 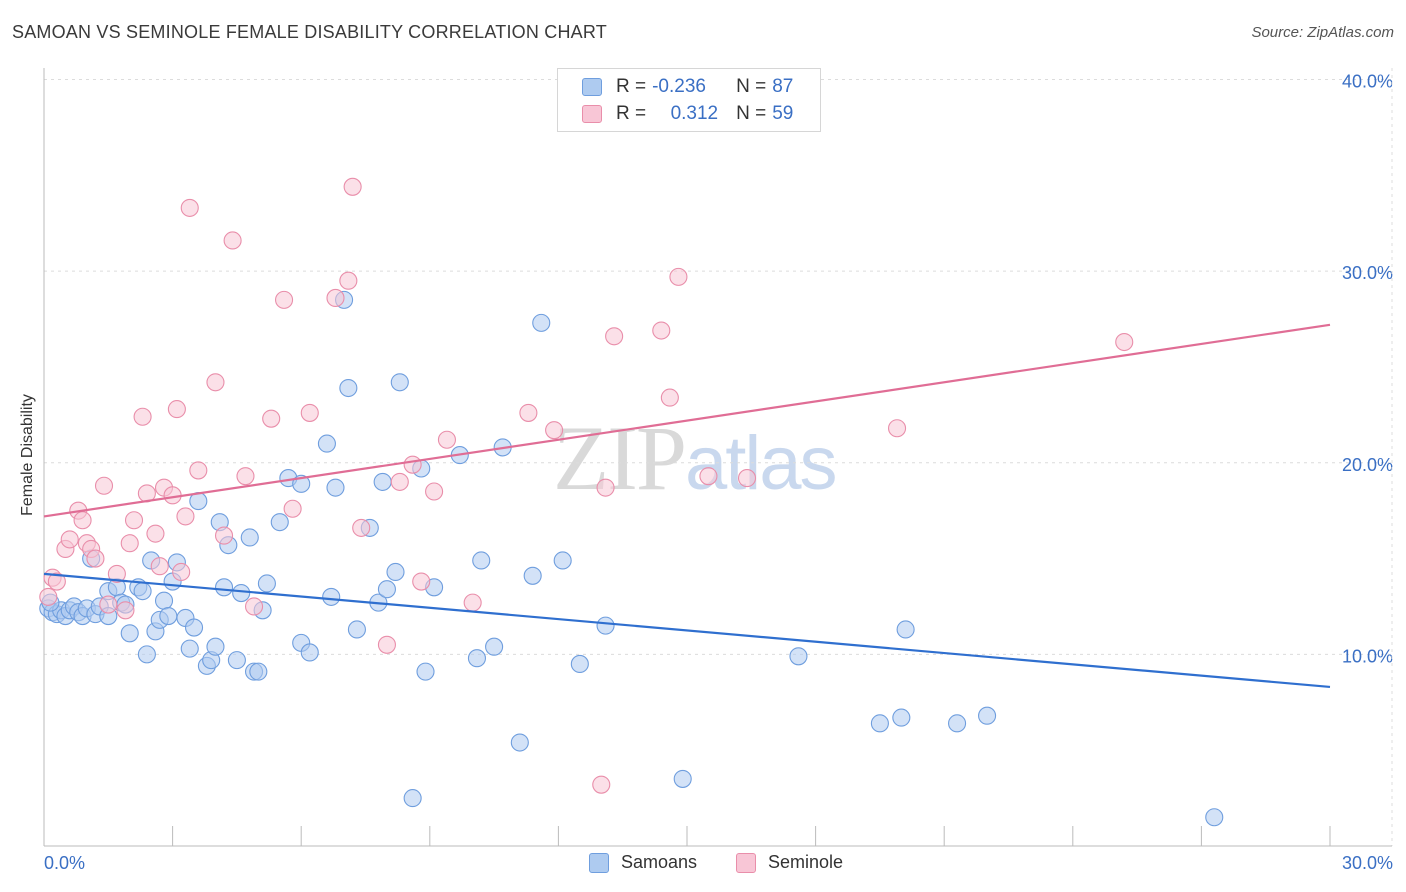 I want to click on x-tick-label: 0.0%, so click(x=64, y=863).